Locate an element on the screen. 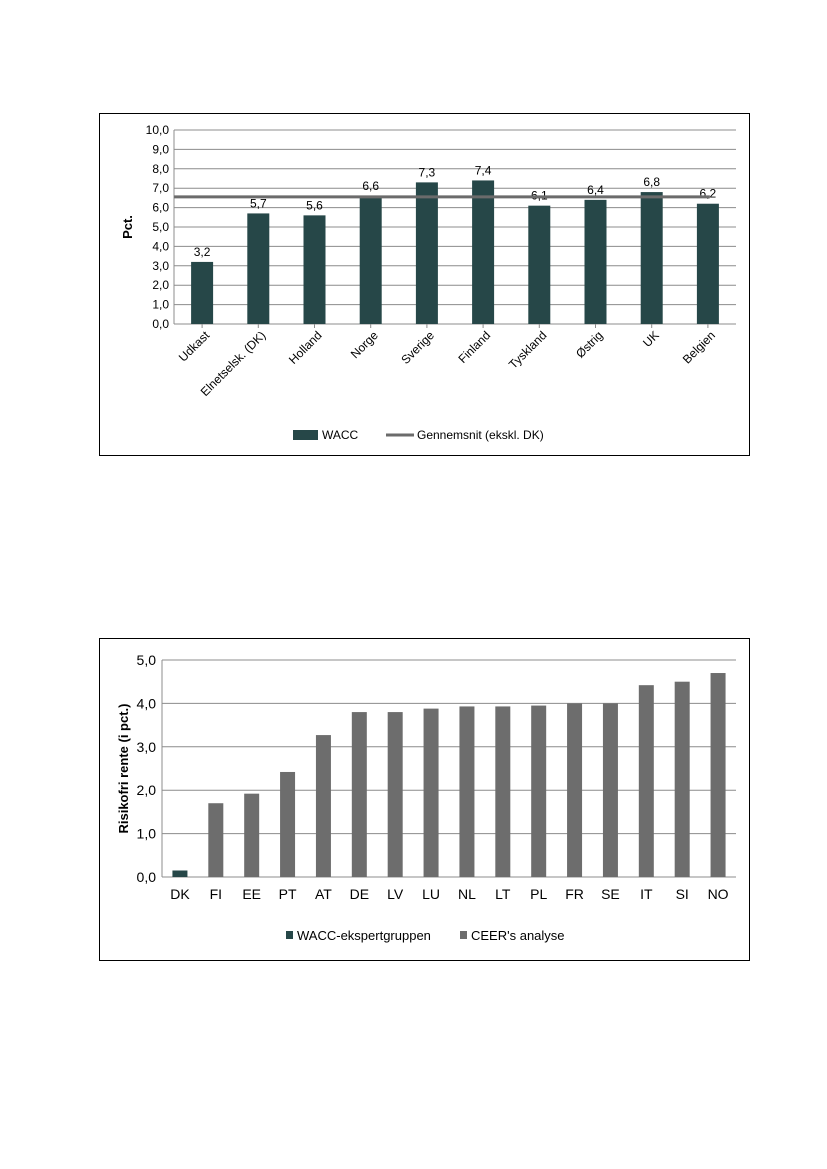  x-tick-label: PT is located at coordinates (288, 894).